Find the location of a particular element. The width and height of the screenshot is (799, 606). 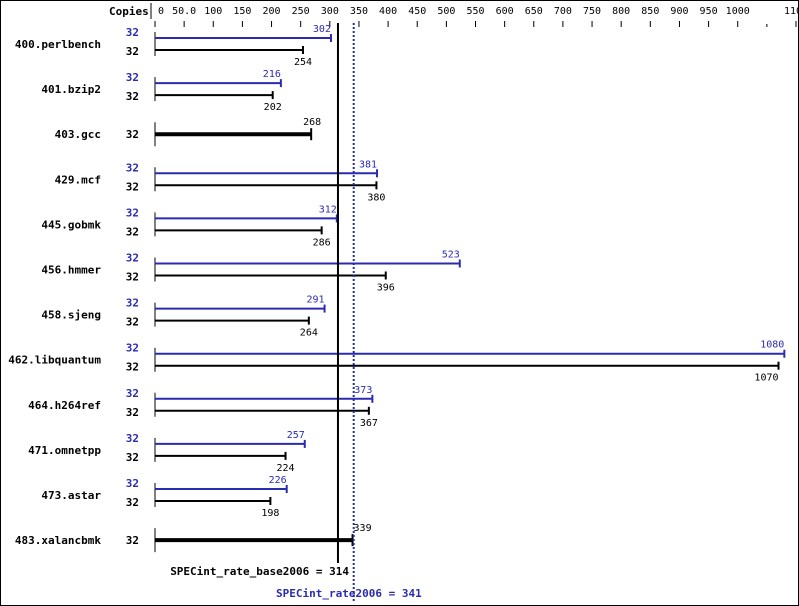

base-value-label: 1070 is located at coordinates (766, 378).